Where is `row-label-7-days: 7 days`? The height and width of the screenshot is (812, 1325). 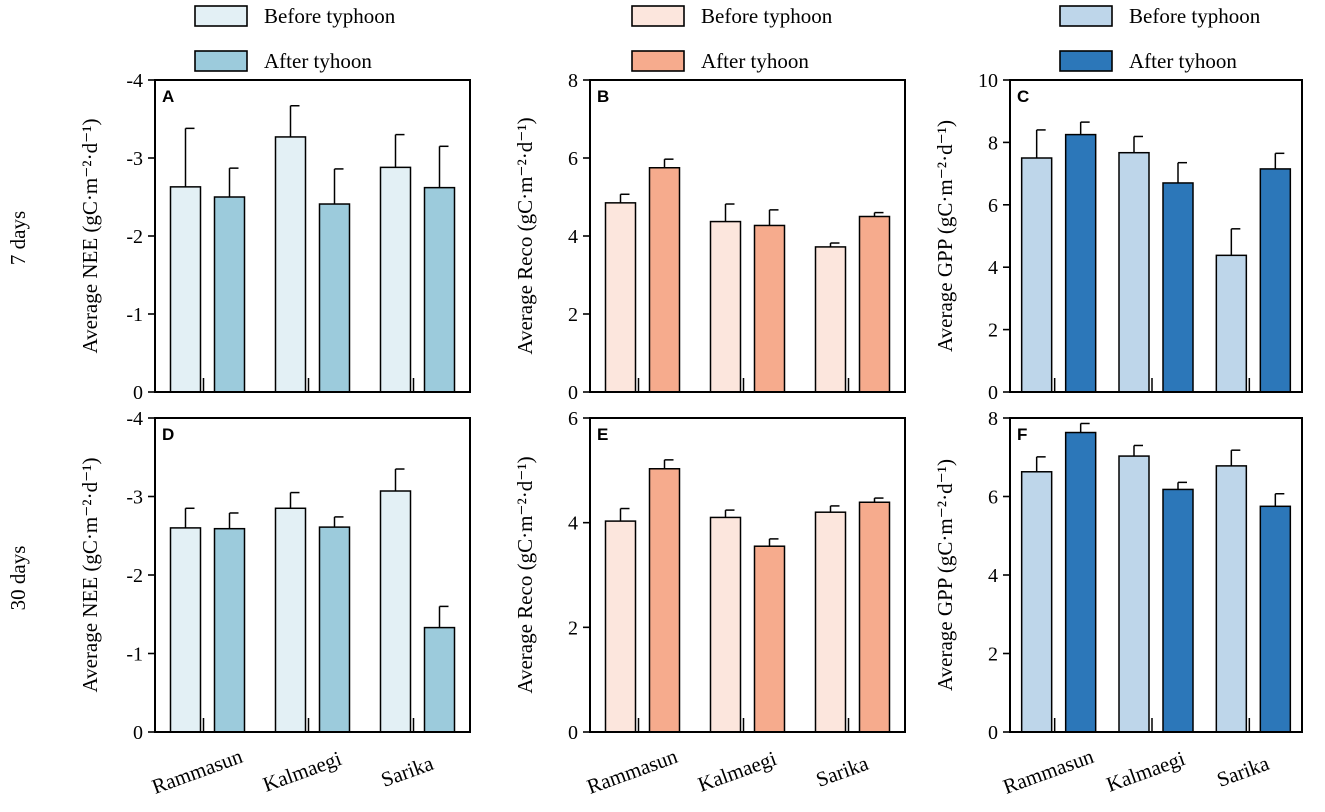
row-label-7-days: 7 days is located at coordinates (18, 238).